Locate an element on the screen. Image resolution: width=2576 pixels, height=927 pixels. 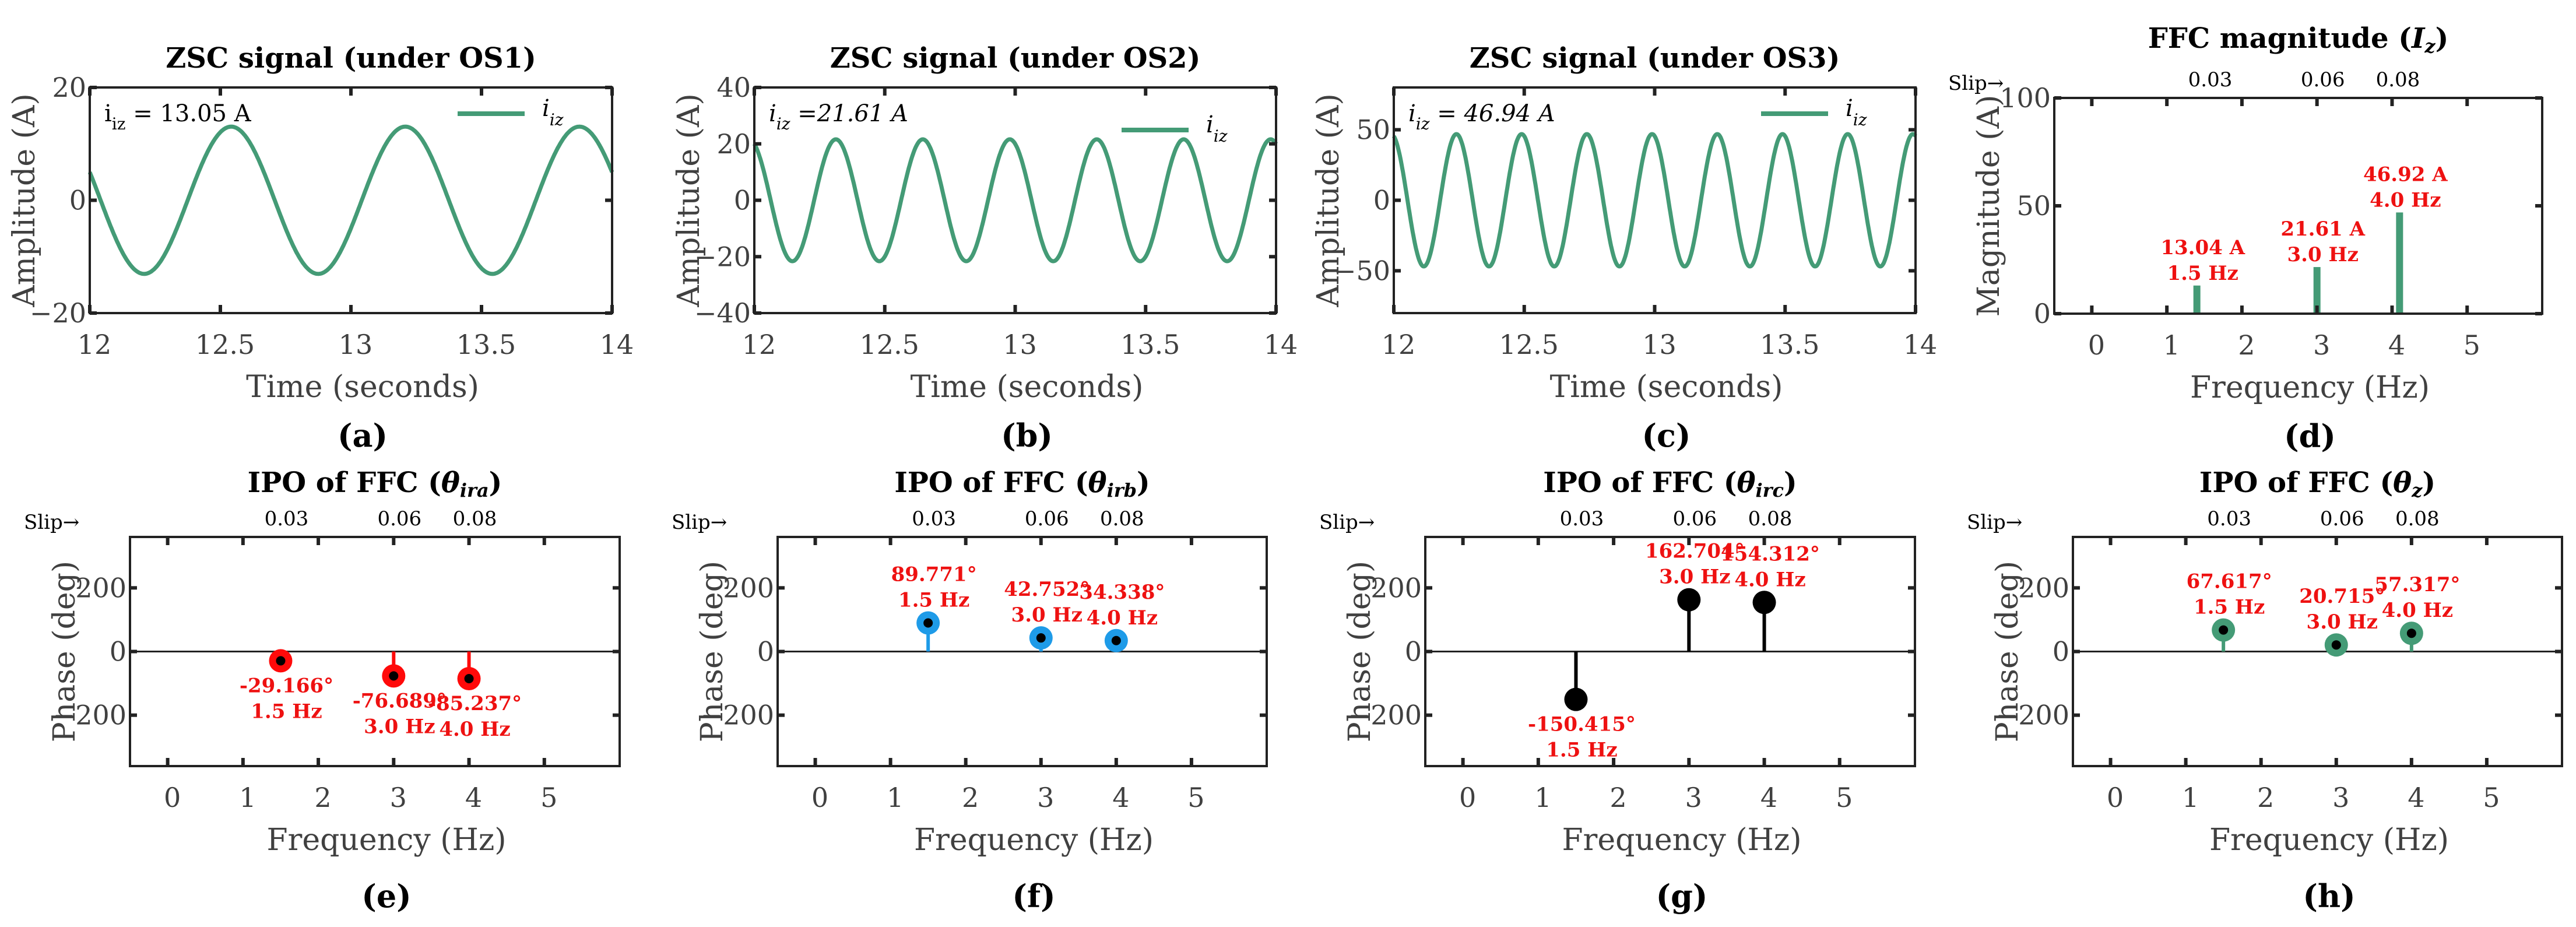
annotation-text: = 13.05 A is located at coordinates (189, 113).